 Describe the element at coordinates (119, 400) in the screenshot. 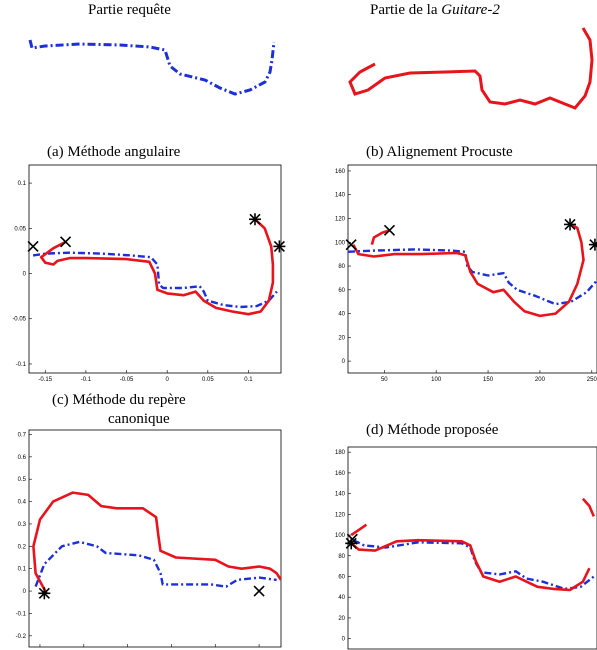

I see `panel-c-title-line1: (c) Méthode du repère` at that location.